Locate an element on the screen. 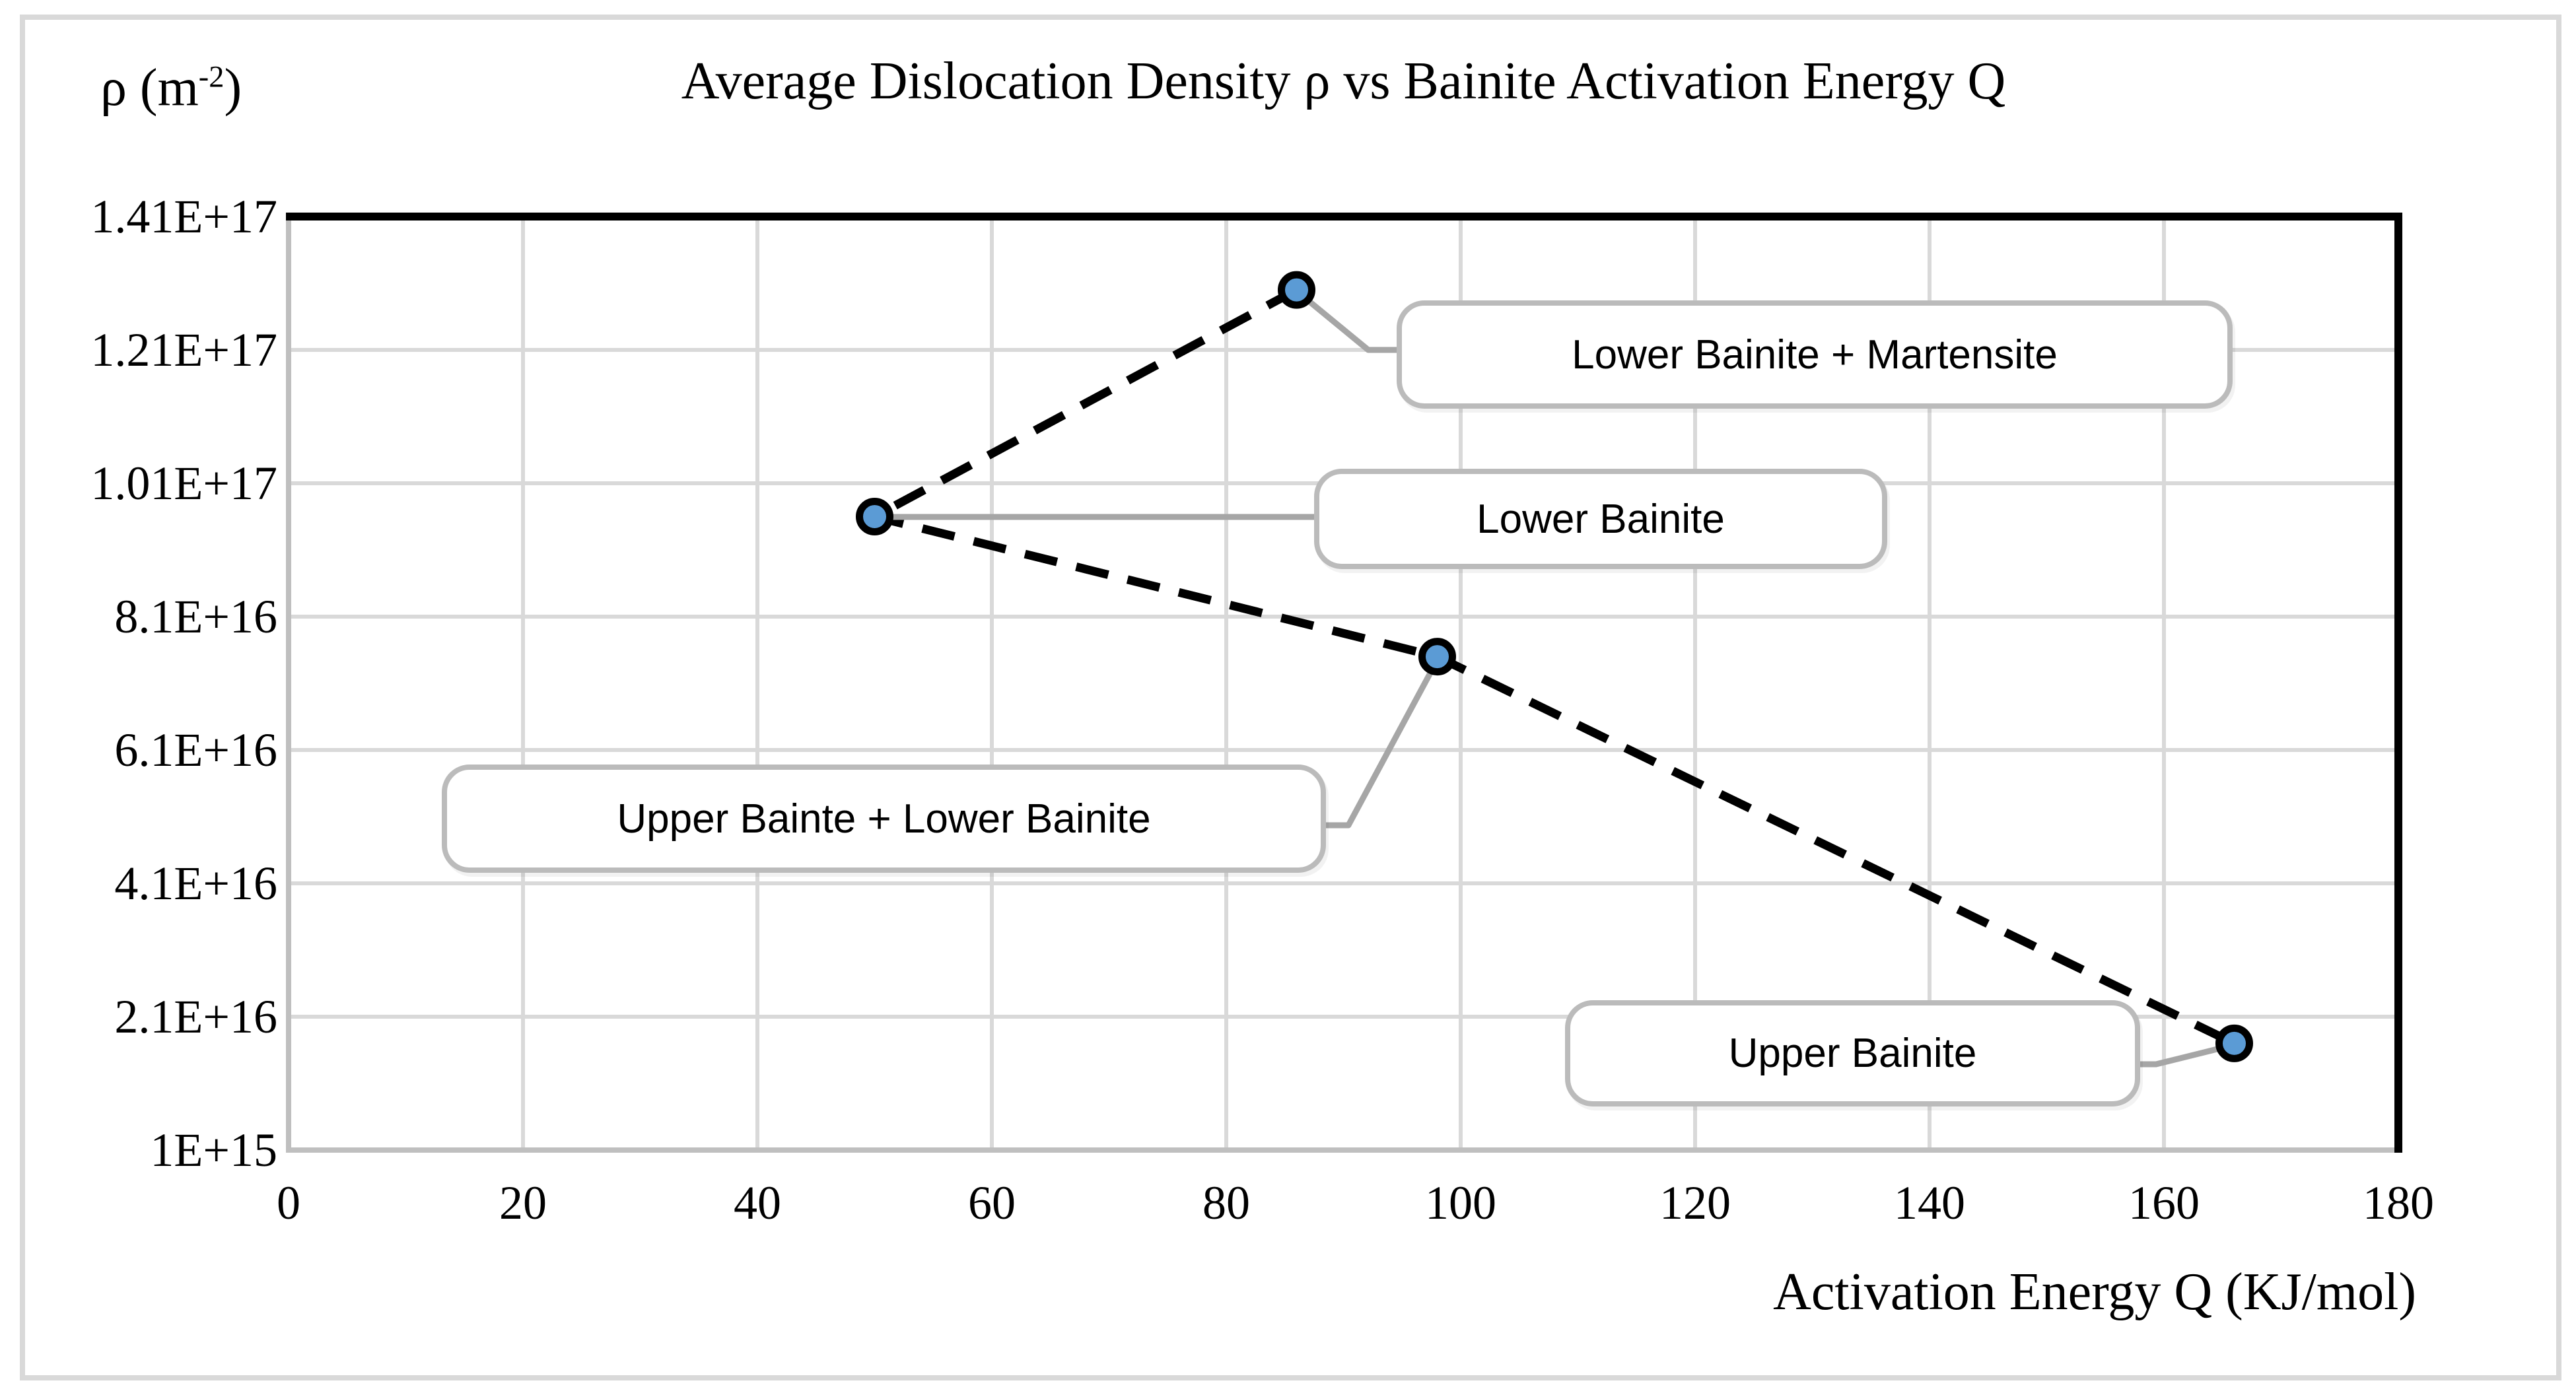 Image resolution: width=2576 pixels, height=1395 pixels. y-tick-label: 6.1E+16 is located at coordinates (195, 750).